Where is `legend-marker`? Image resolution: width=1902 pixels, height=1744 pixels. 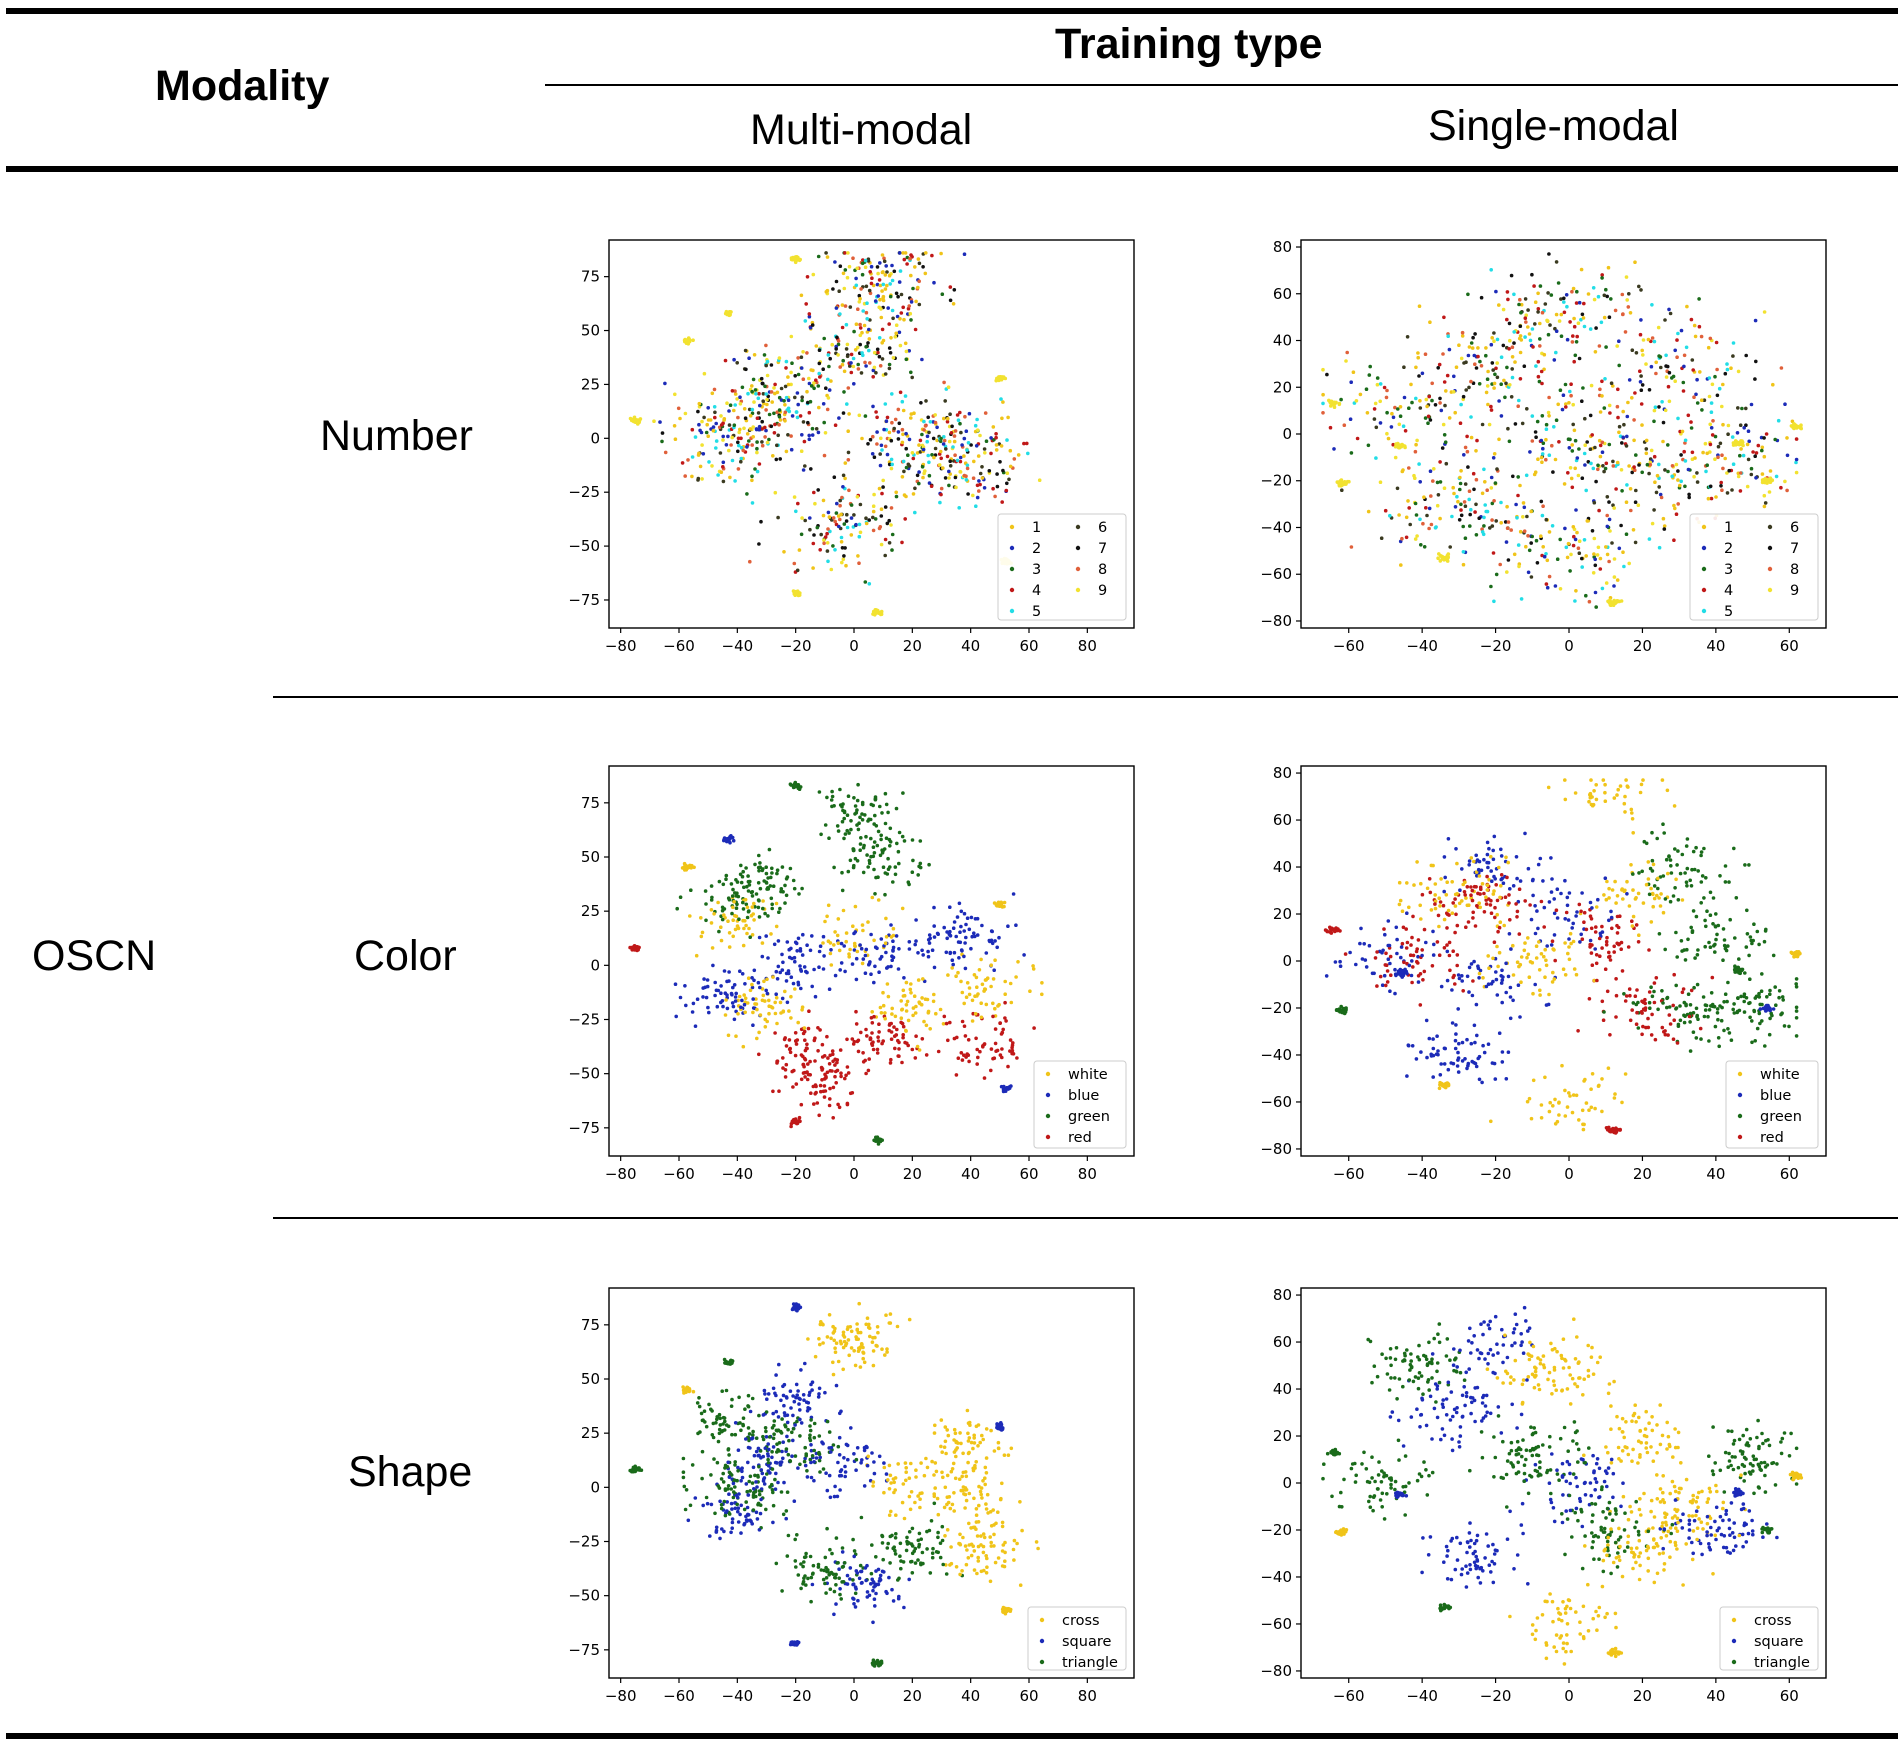
legend-marker is located at coordinates (1704, 611).